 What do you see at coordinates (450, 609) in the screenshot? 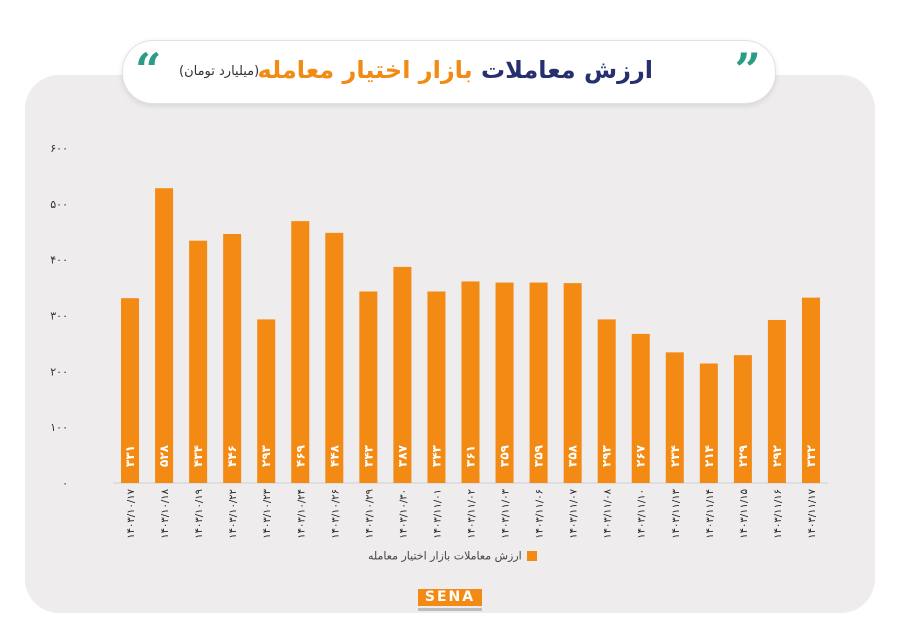
I see `logo-strip` at bounding box center [450, 609].